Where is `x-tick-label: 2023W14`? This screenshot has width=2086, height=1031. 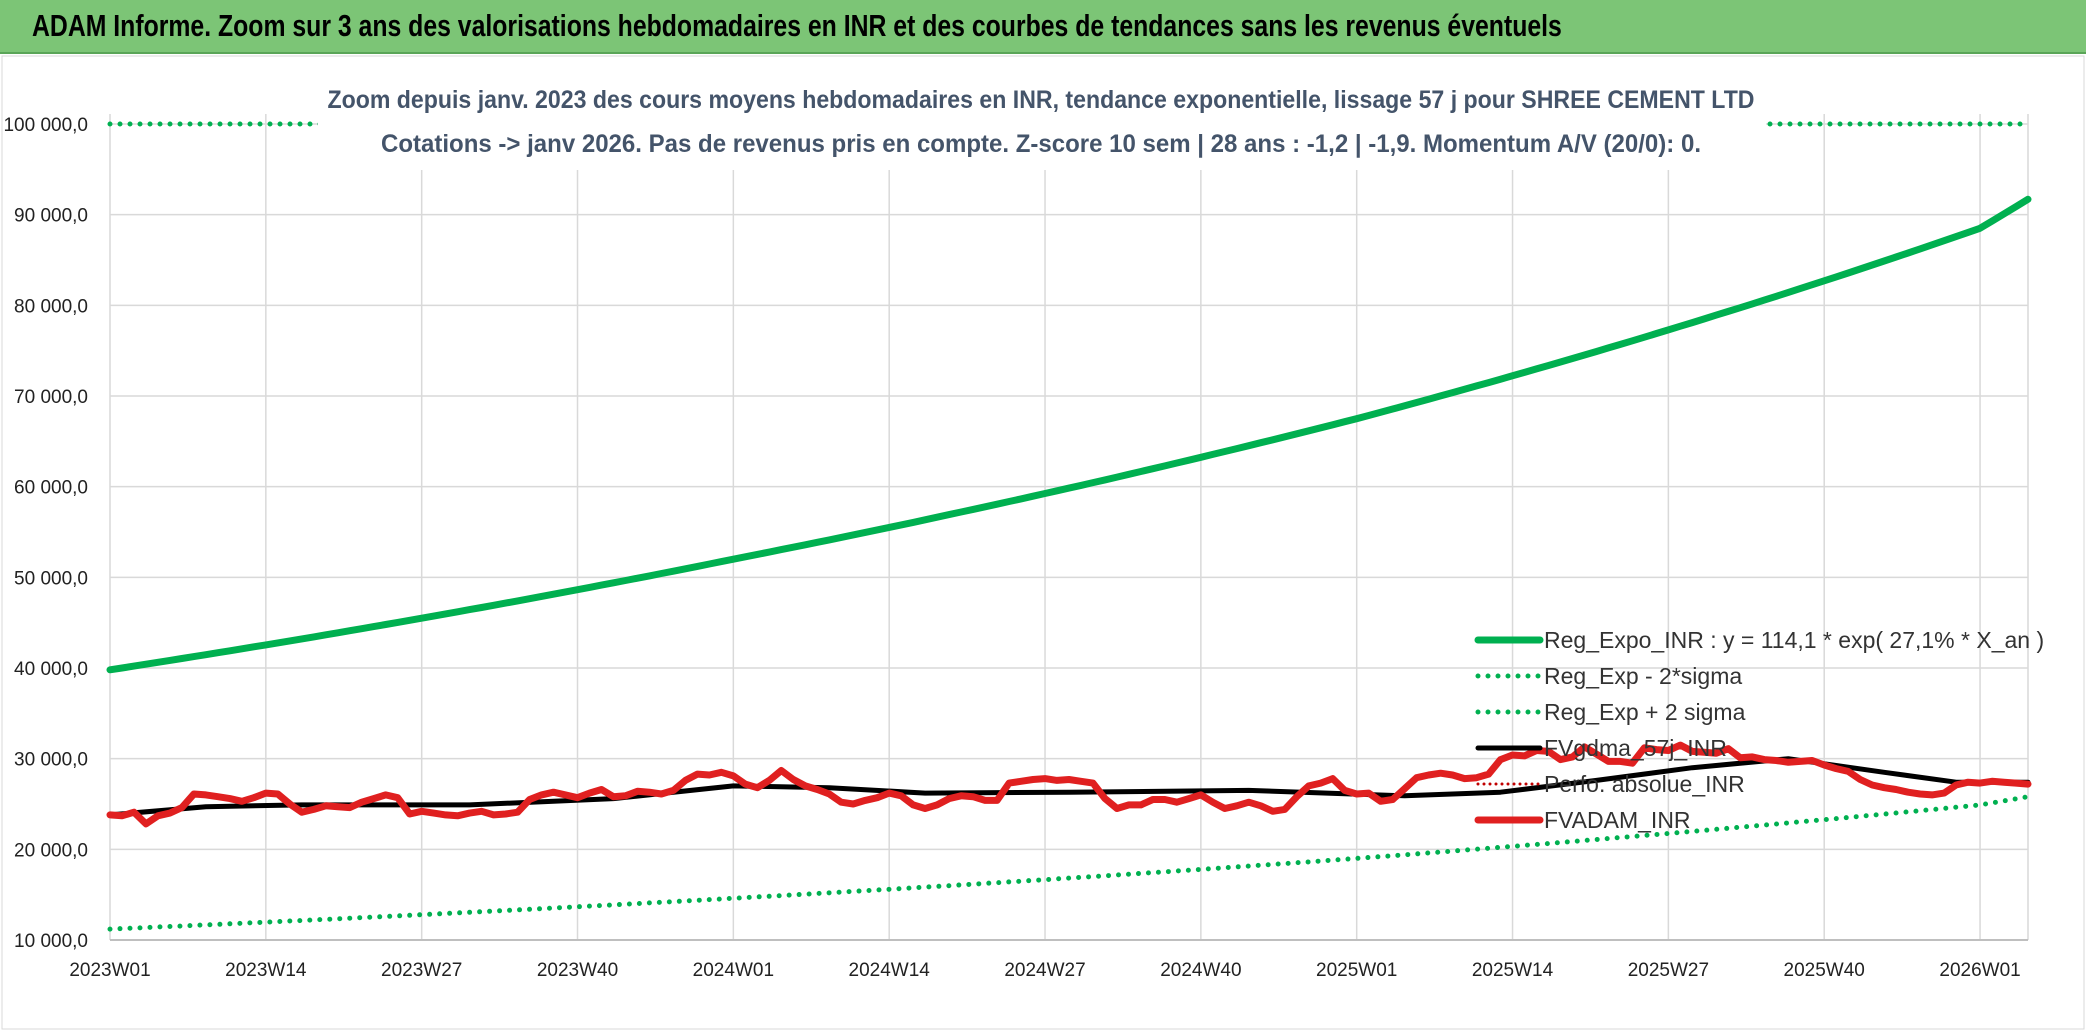 x-tick-label: 2023W14 is located at coordinates (266, 970).